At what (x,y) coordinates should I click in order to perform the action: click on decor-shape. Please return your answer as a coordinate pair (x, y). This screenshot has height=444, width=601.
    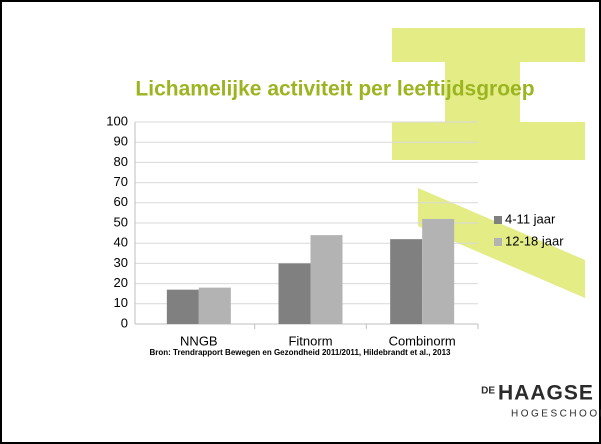
    Looking at the image, I should click on (488, 94).